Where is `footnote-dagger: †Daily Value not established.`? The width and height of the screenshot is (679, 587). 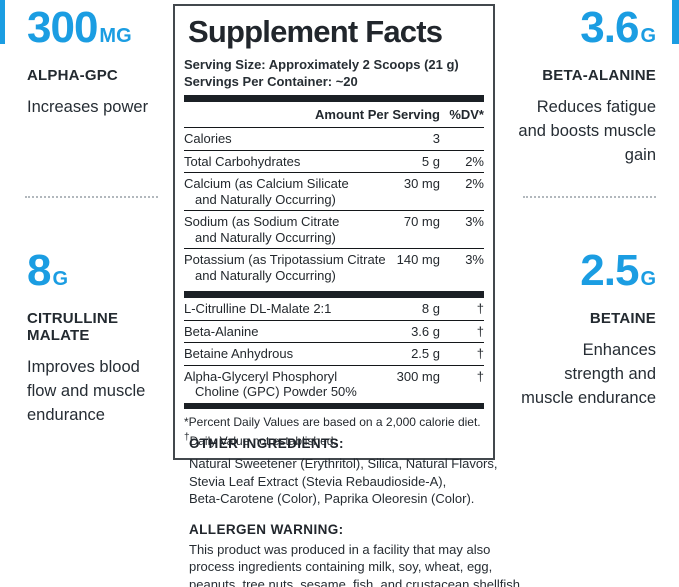 footnote-dagger: †Daily Value not established. is located at coordinates (260, 439).